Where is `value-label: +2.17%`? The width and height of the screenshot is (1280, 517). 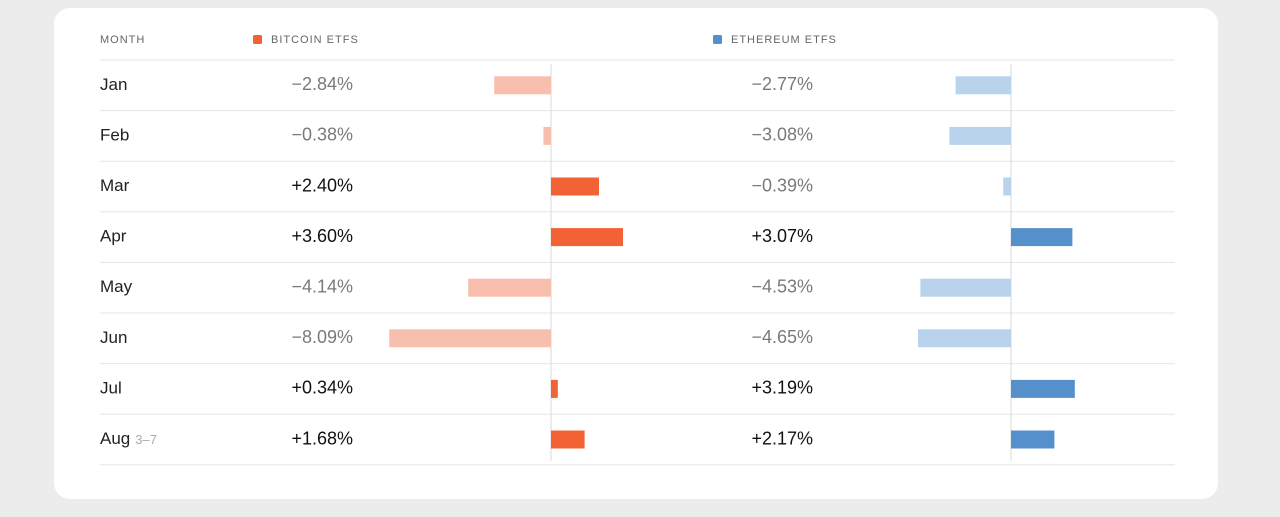
value-label: +2.17% is located at coordinates (782, 438).